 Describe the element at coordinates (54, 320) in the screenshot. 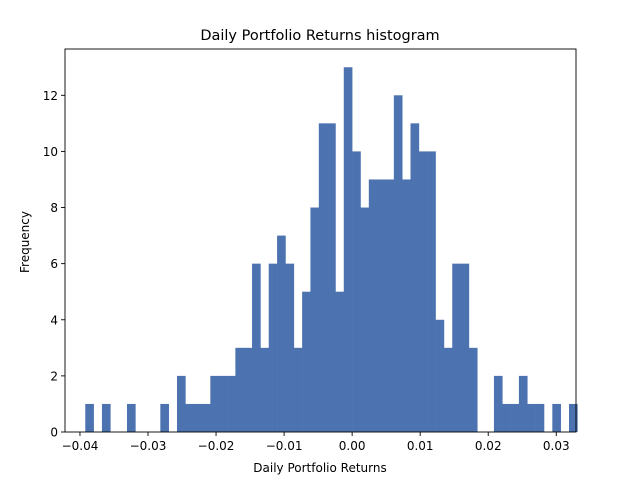

I see `y-tick-label-2: 4` at that location.